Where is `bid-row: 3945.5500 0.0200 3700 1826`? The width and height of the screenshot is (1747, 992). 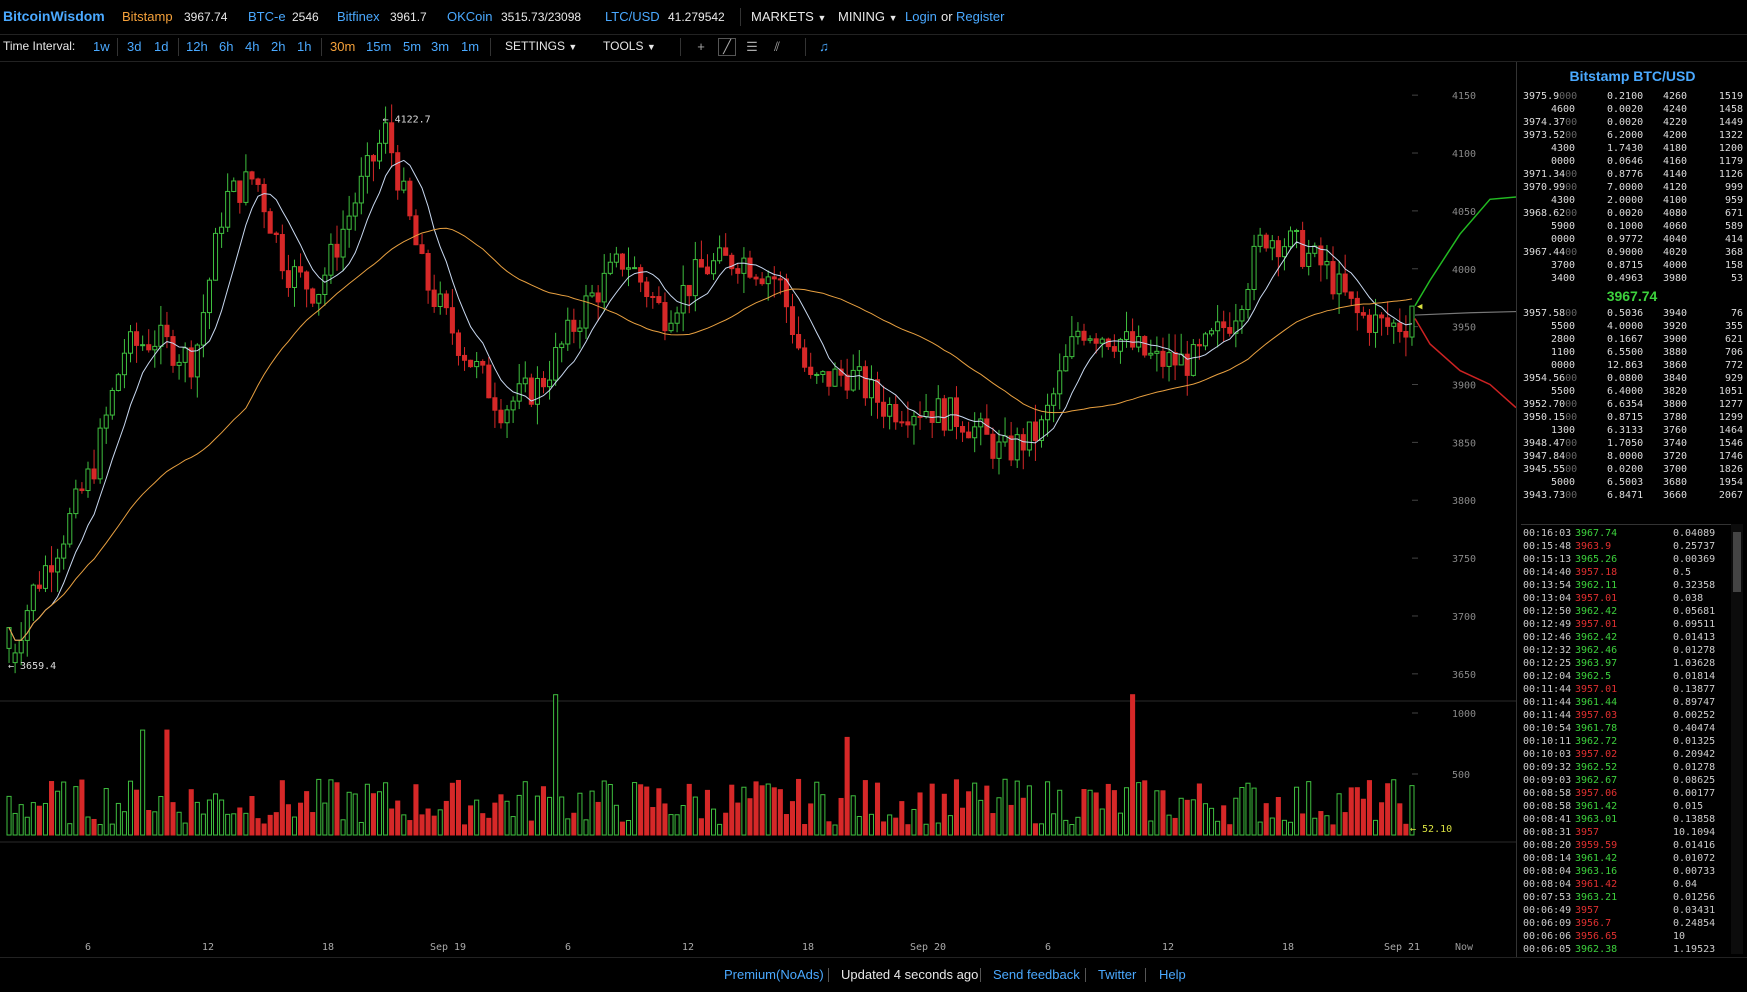 bid-row: 3945.5500 0.0200 3700 1826 is located at coordinates (1632, 469).